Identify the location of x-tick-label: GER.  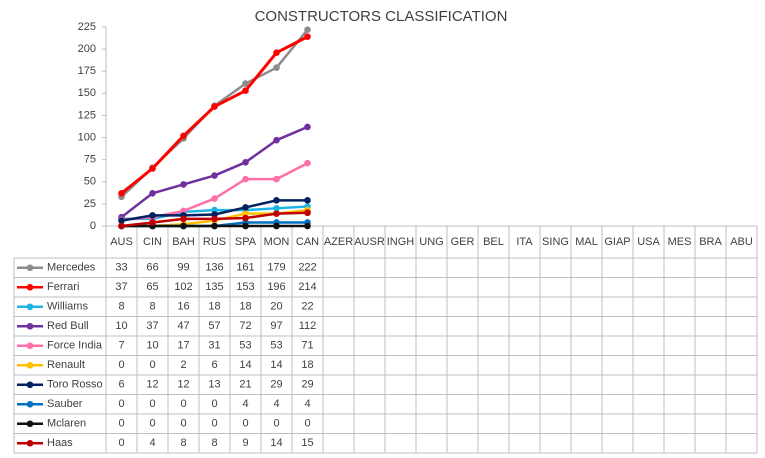
(463, 242).